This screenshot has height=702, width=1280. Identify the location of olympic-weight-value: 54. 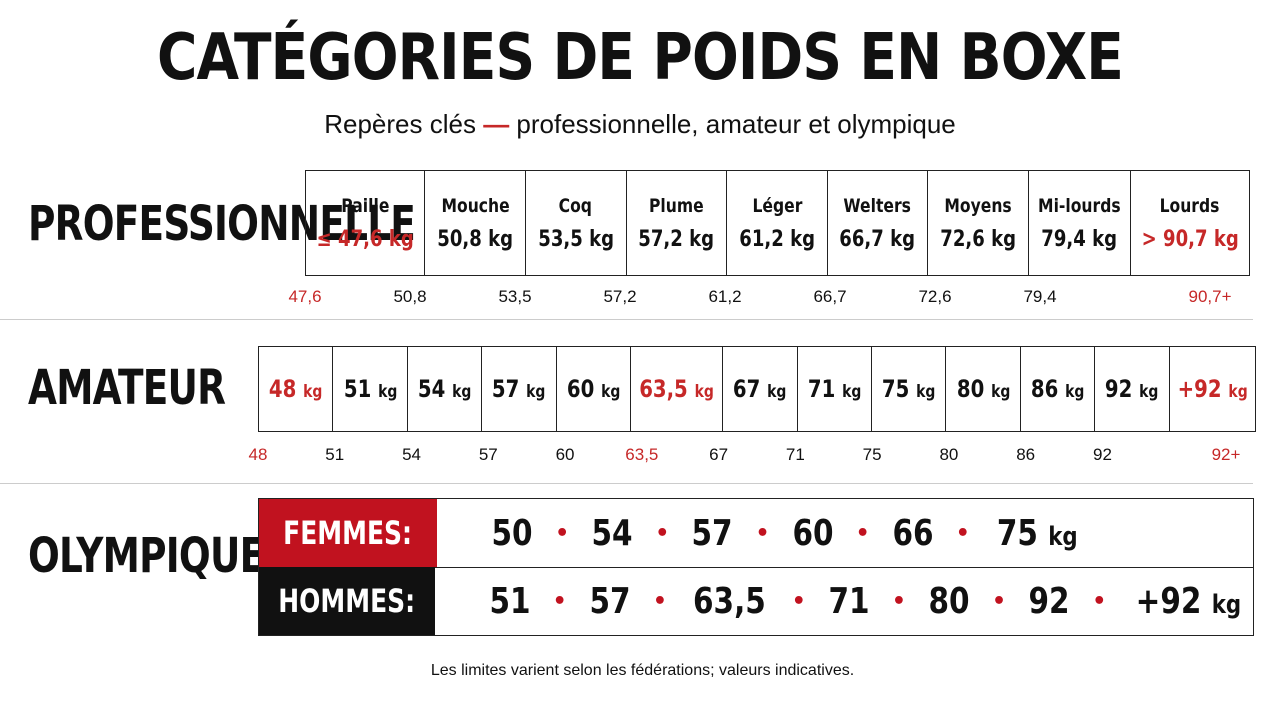
(612, 533).